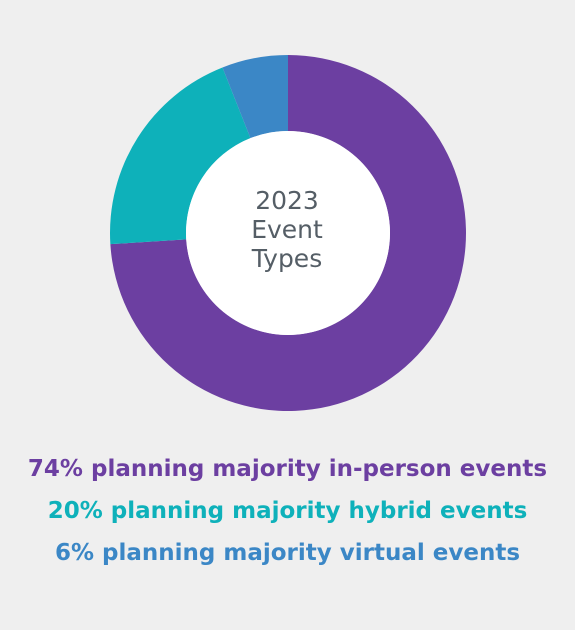 The image size is (575, 630). I want to click on center-title-line-2: Event, so click(287, 229).